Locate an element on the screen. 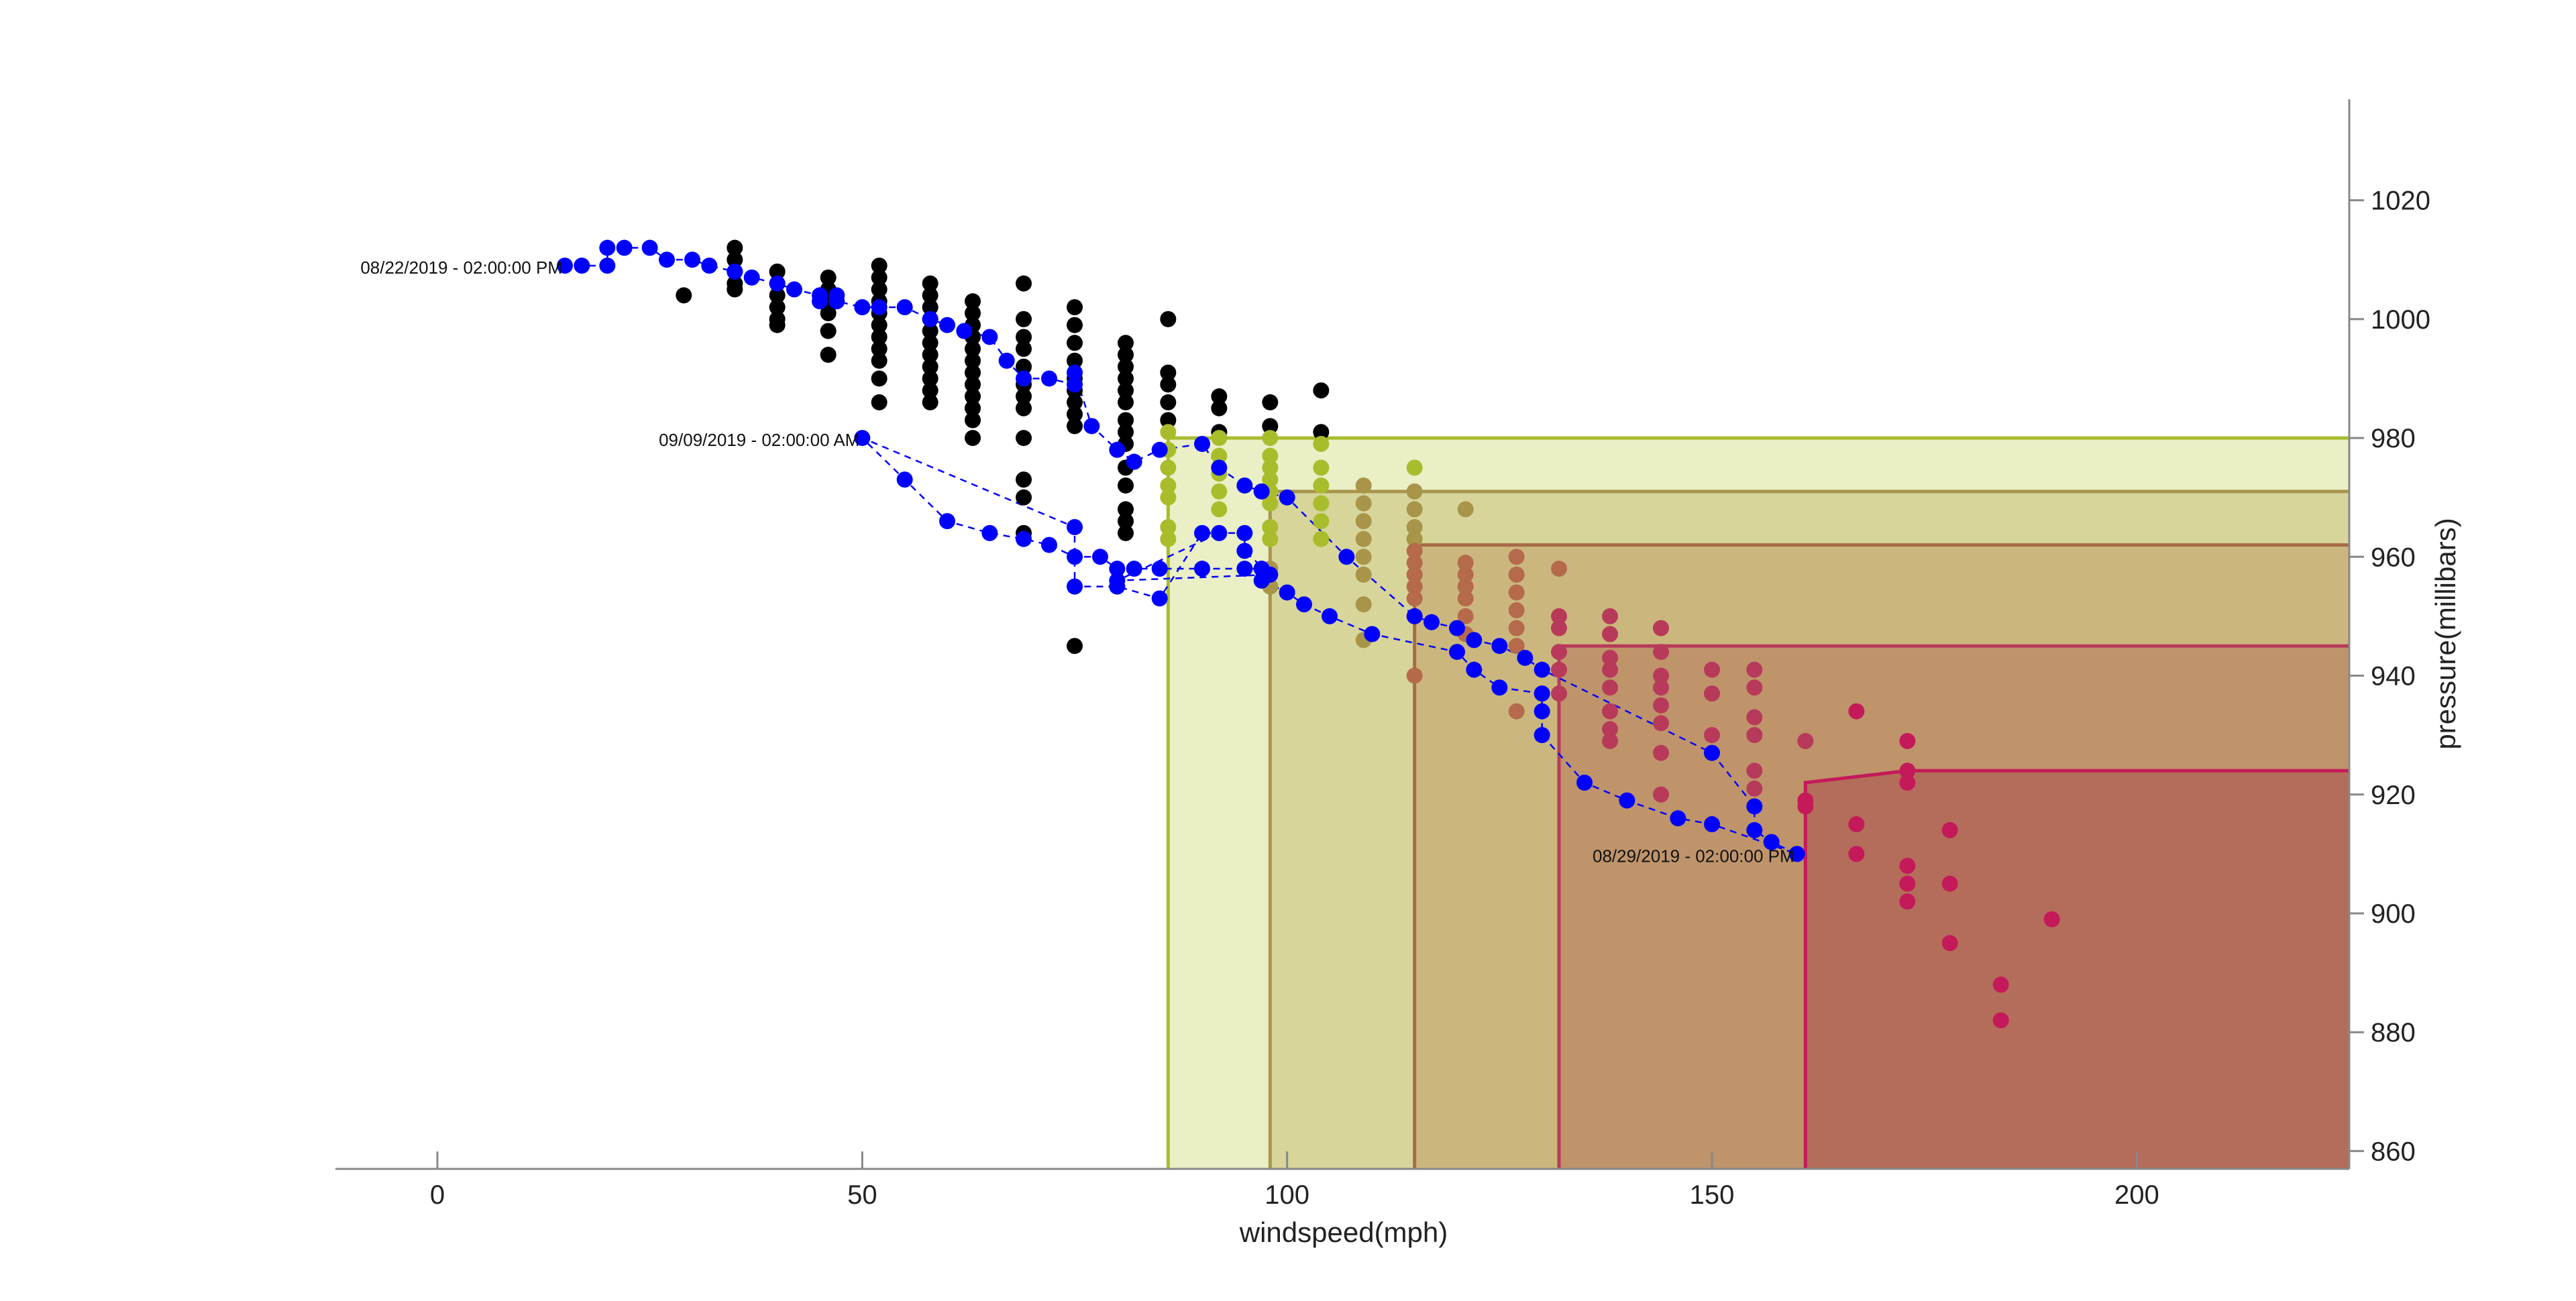  x-ticks: 0 50 100 150 200 is located at coordinates (1294, 1180).